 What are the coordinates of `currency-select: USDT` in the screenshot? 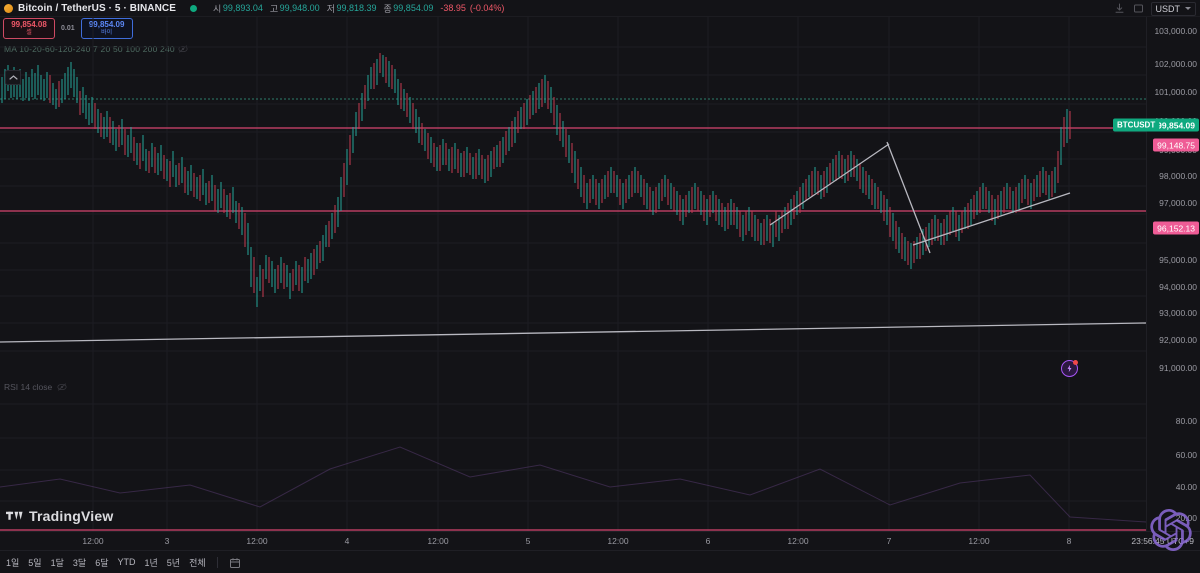 It's located at (1173, 8).